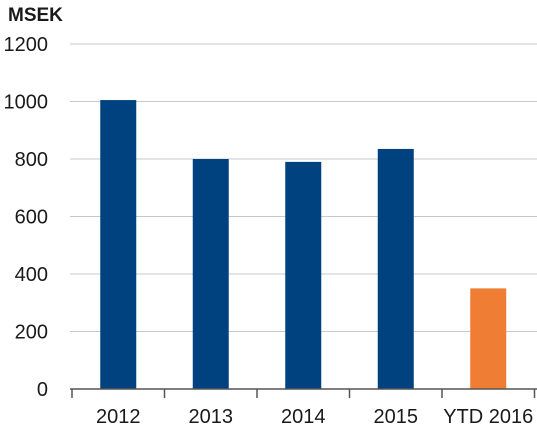 Image resolution: width=537 pixels, height=435 pixels. What do you see at coordinates (118, 244) in the screenshot?
I see `bar-2012` at bounding box center [118, 244].